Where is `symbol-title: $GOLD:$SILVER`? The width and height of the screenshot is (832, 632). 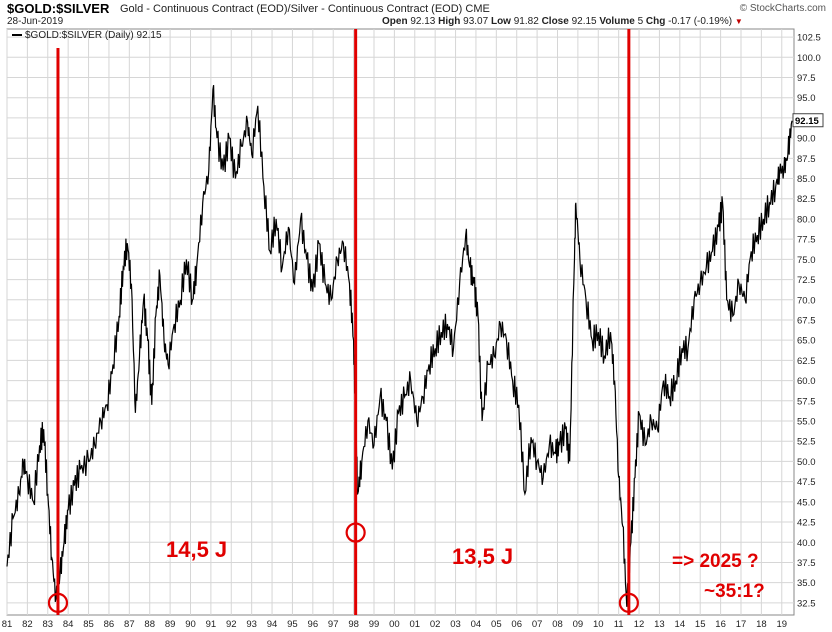
symbol-title: $GOLD:$SILVER is located at coordinates (58, 8).